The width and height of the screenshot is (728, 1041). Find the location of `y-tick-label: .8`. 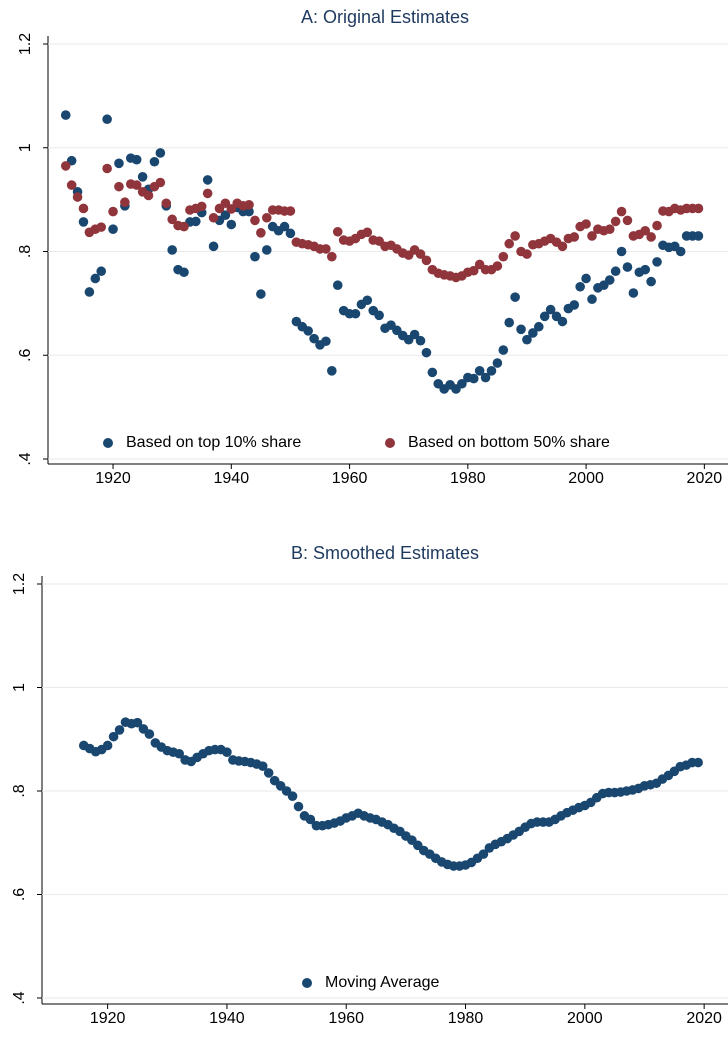

y-tick-label: .8 is located at coordinates (19, 790).